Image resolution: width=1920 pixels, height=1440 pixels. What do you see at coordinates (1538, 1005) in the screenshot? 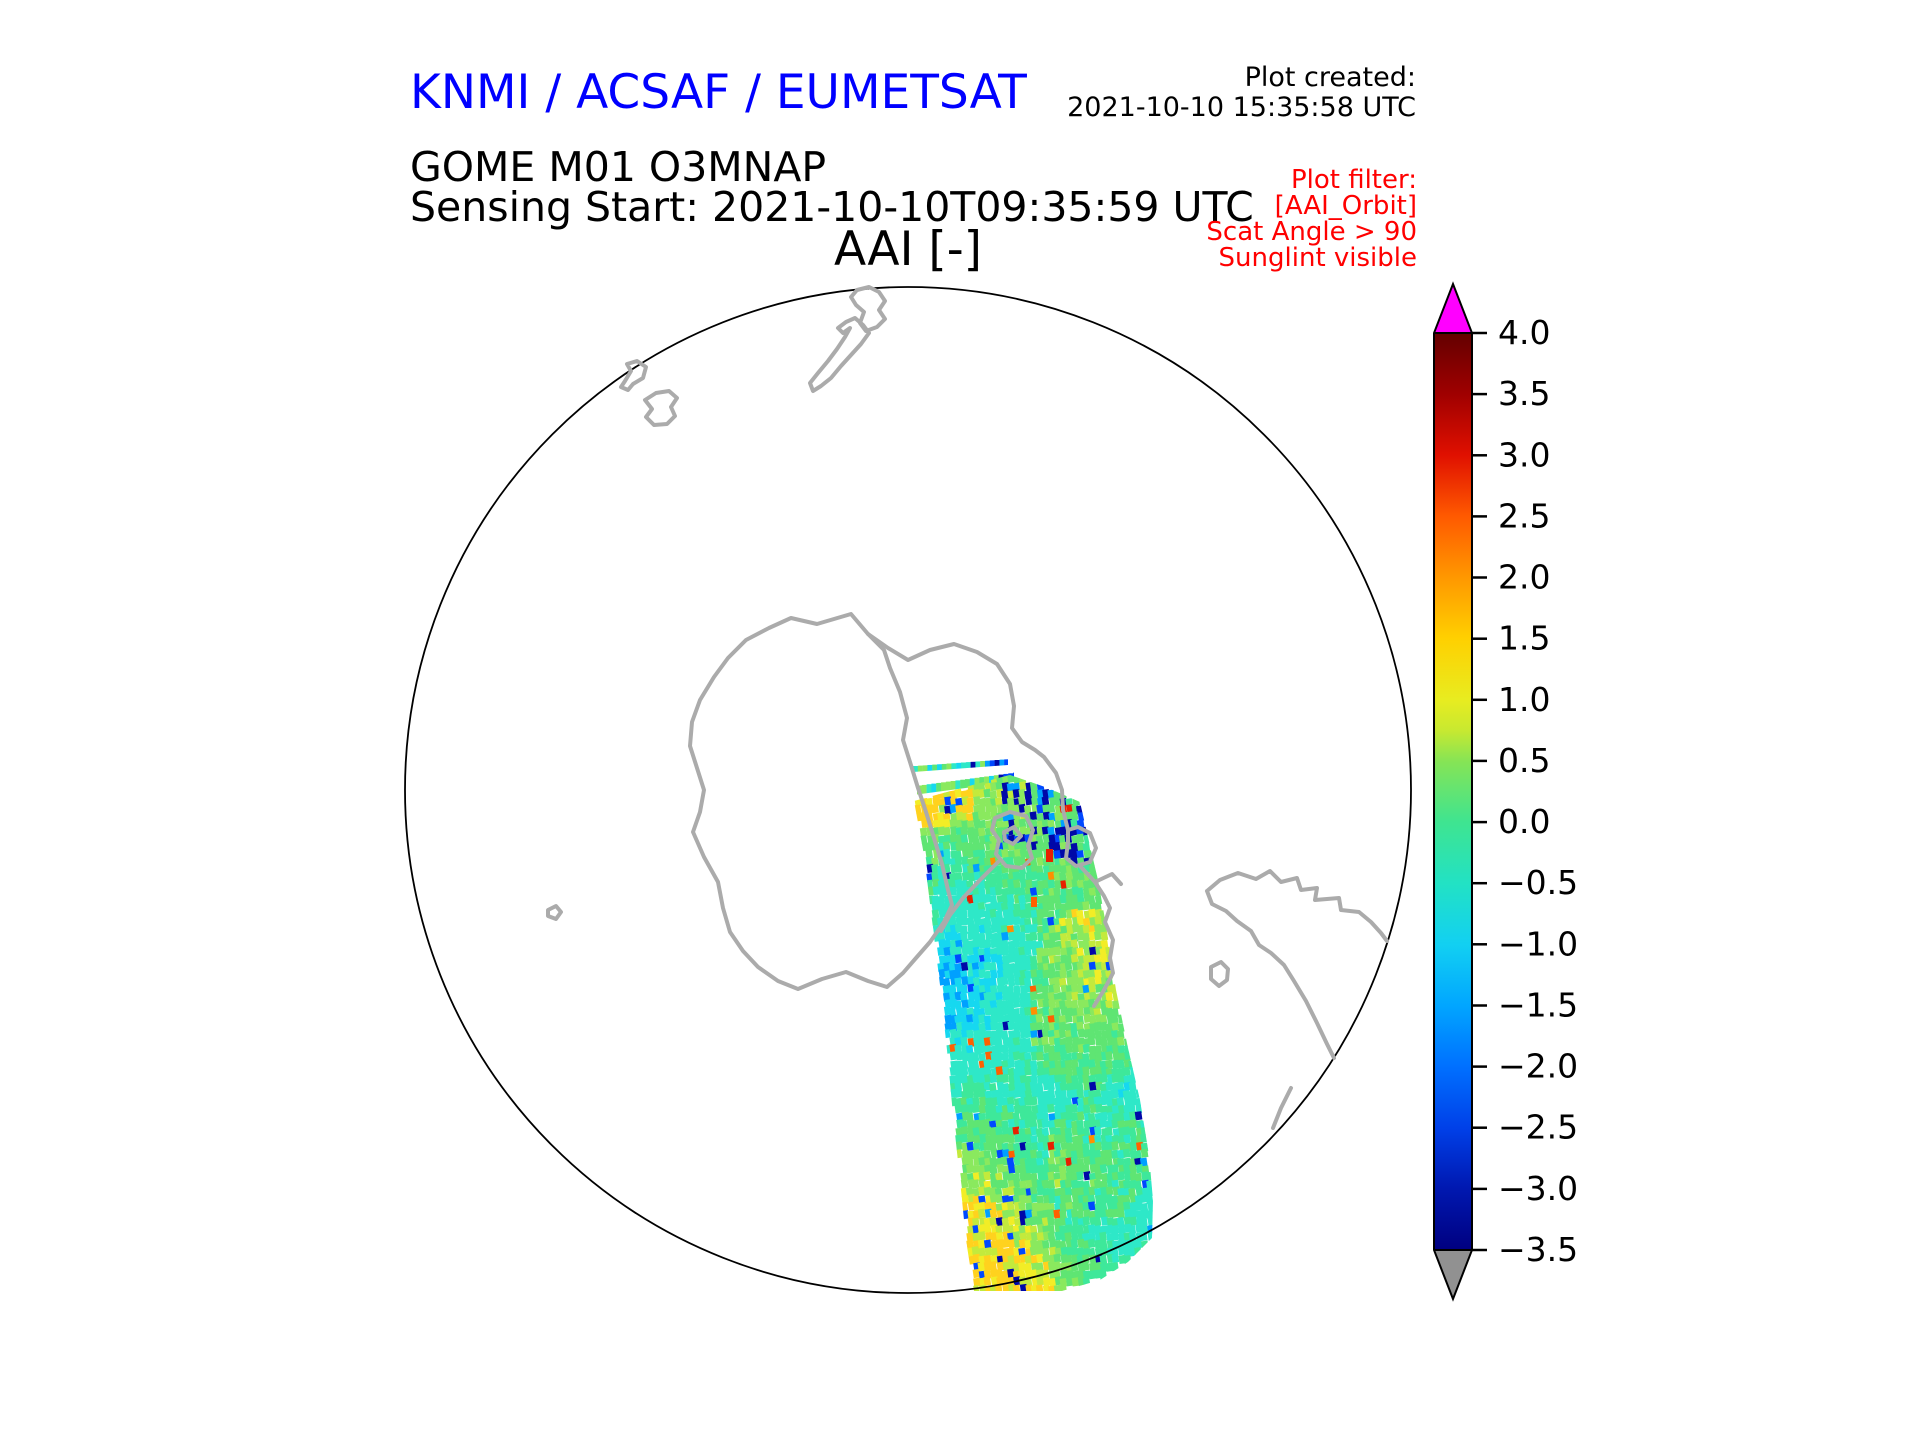
I see `colorbar-tick-label: −1.5` at bounding box center [1538, 1005].